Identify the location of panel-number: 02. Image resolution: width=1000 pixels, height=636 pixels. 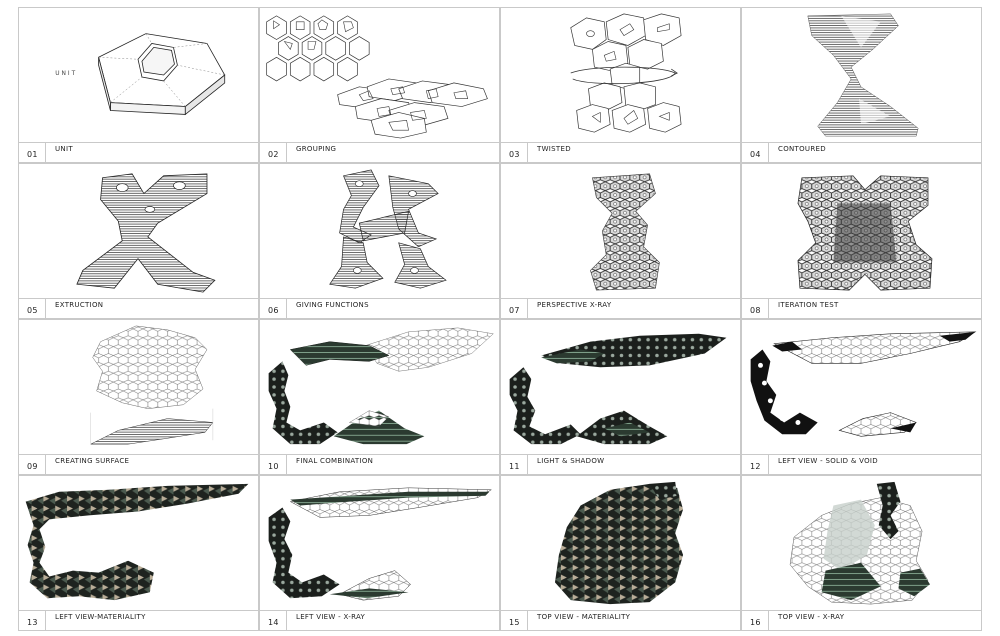
(273, 154).